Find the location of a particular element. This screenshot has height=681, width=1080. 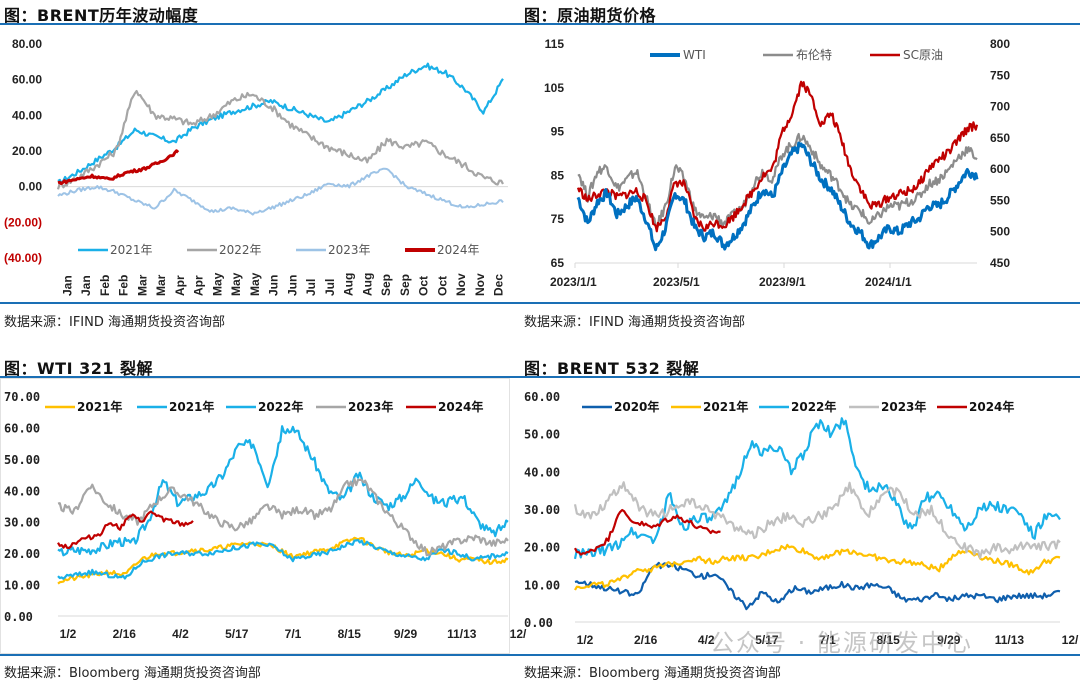

legend-label: WTI is located at coordinates (694, 55).